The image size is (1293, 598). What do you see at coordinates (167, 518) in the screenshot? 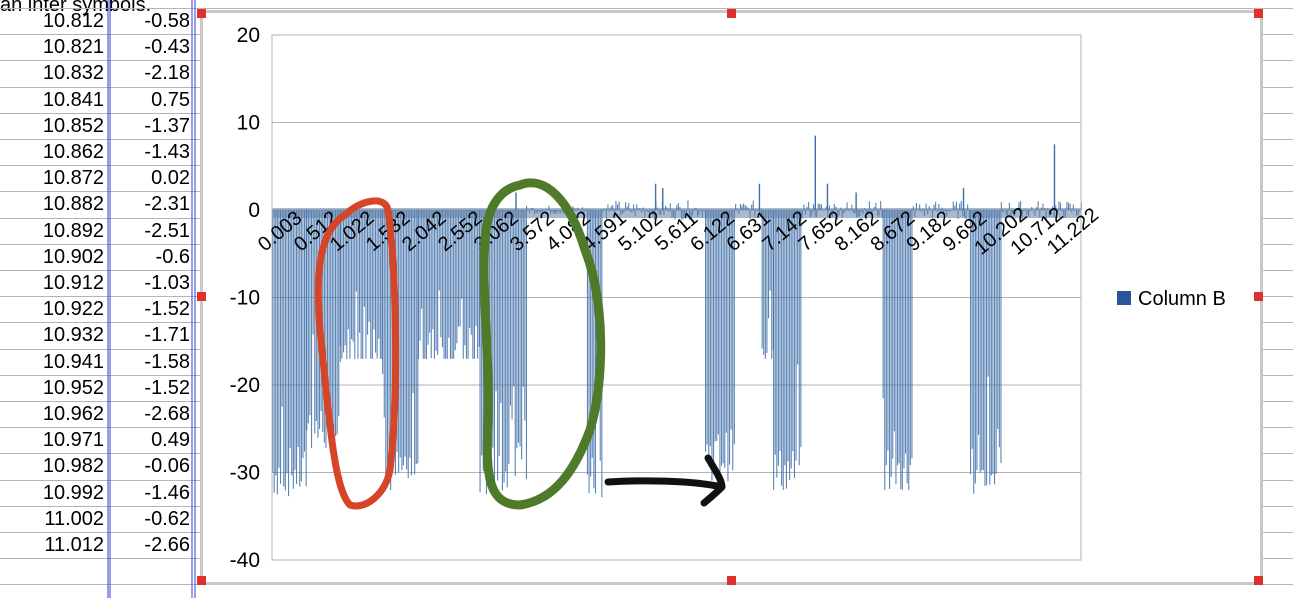
I see `cell-column-b: -0.62` at bounding box center [167, 518].